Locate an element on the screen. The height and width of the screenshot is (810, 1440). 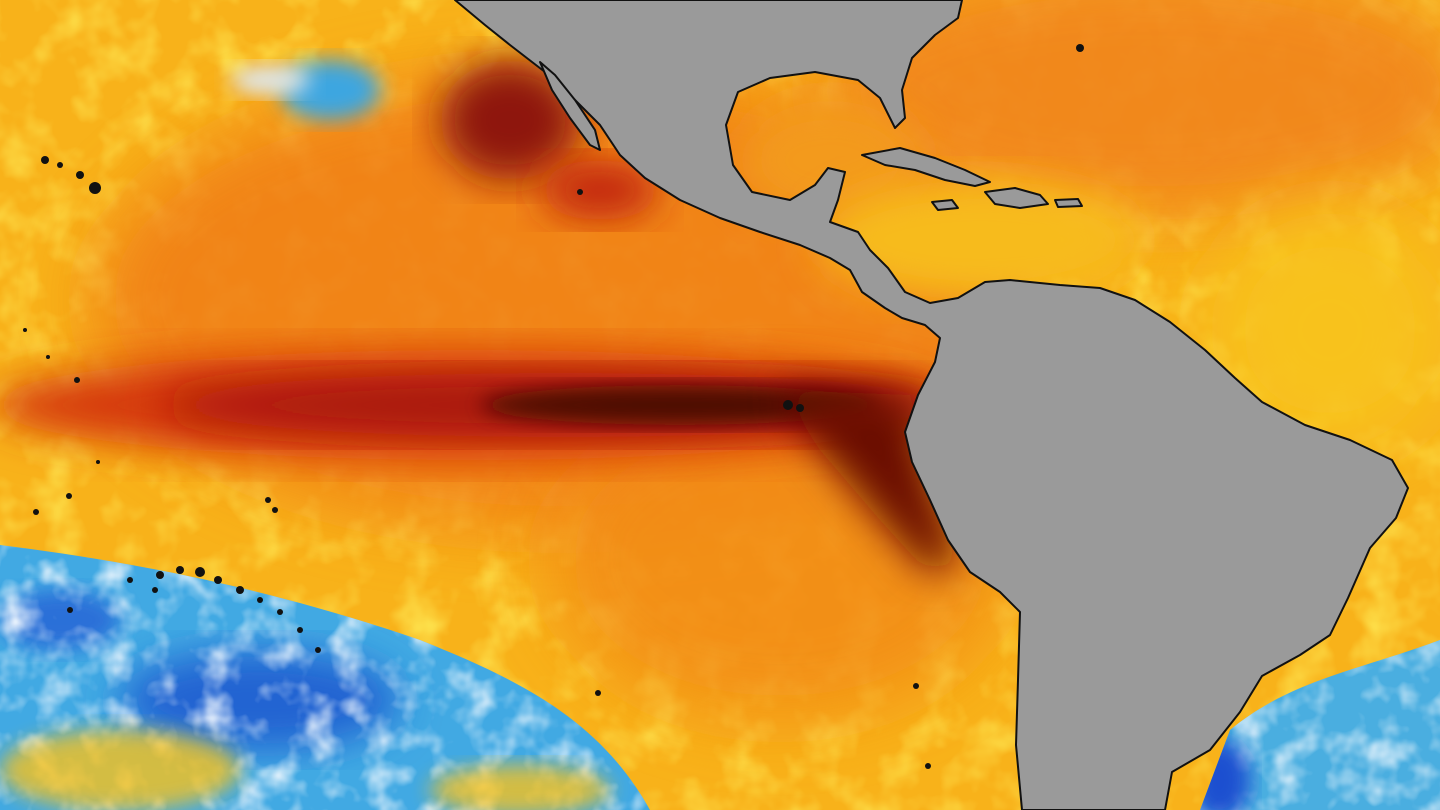
puerto-rico is located at coordinates (1068, 203).